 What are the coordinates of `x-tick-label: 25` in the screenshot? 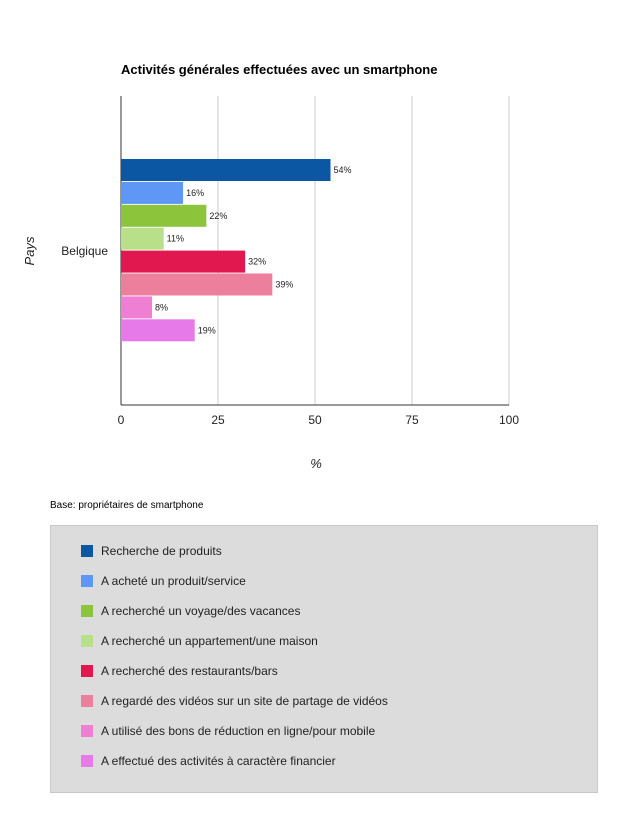 It's located at (218, 420).